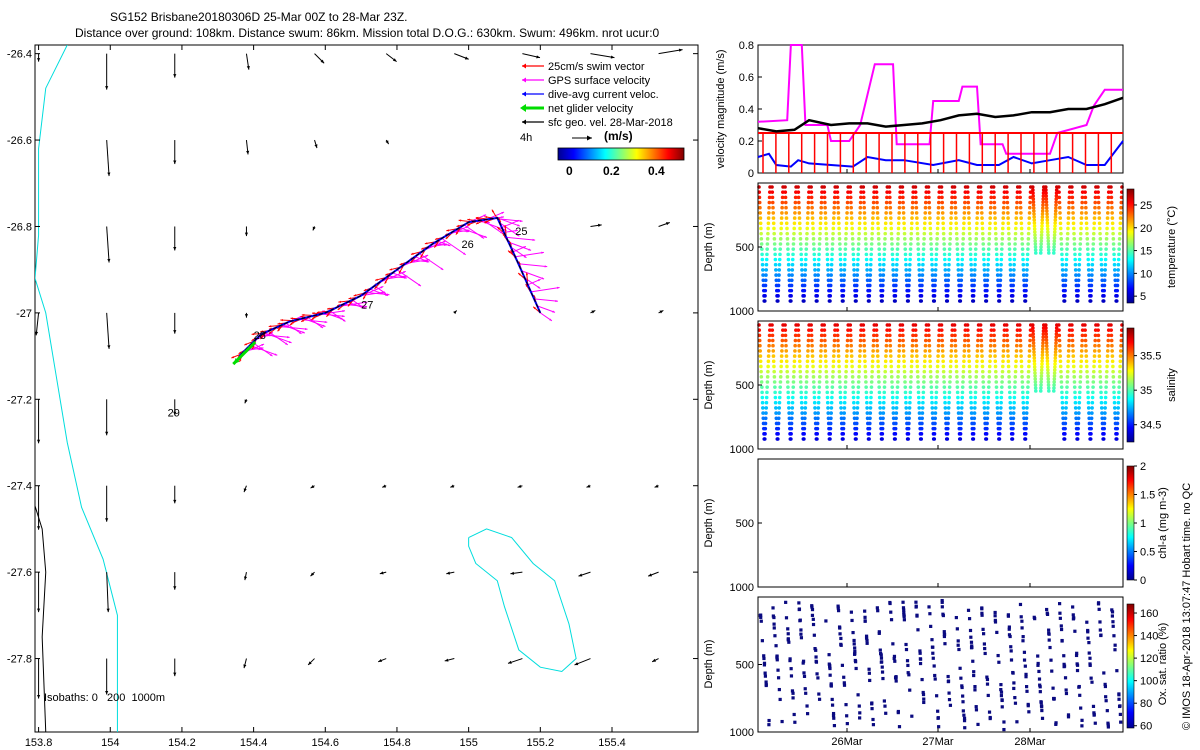 The width and height of the screenshot is (1200, 750). I want to click on depth-tick-label: 1000, so click(742, 312).